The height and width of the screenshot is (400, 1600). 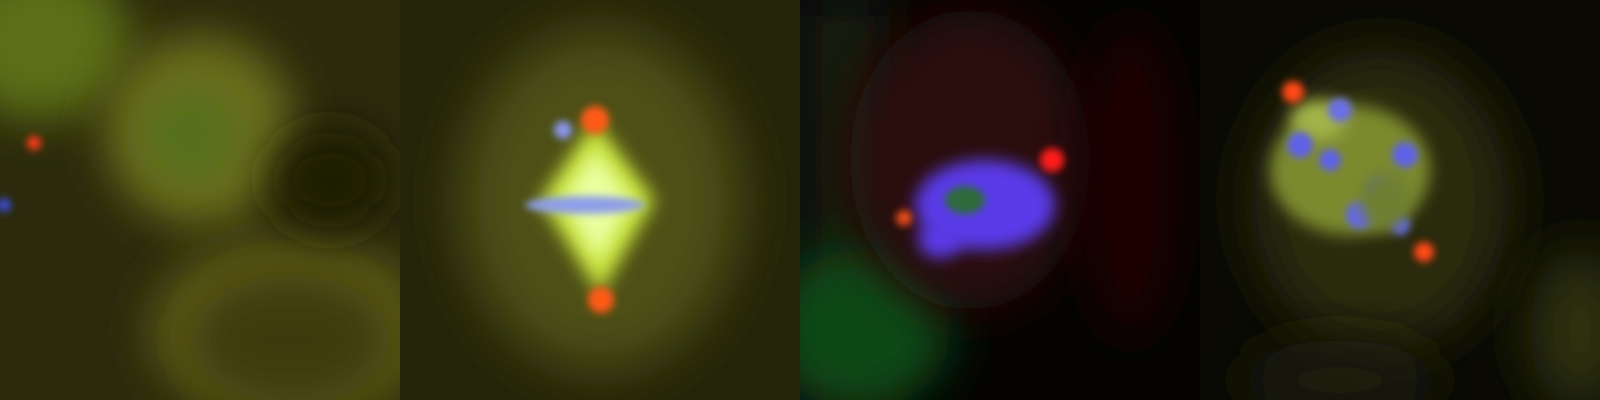 I want to click on nucleus-center, so click(x=190, y=135).